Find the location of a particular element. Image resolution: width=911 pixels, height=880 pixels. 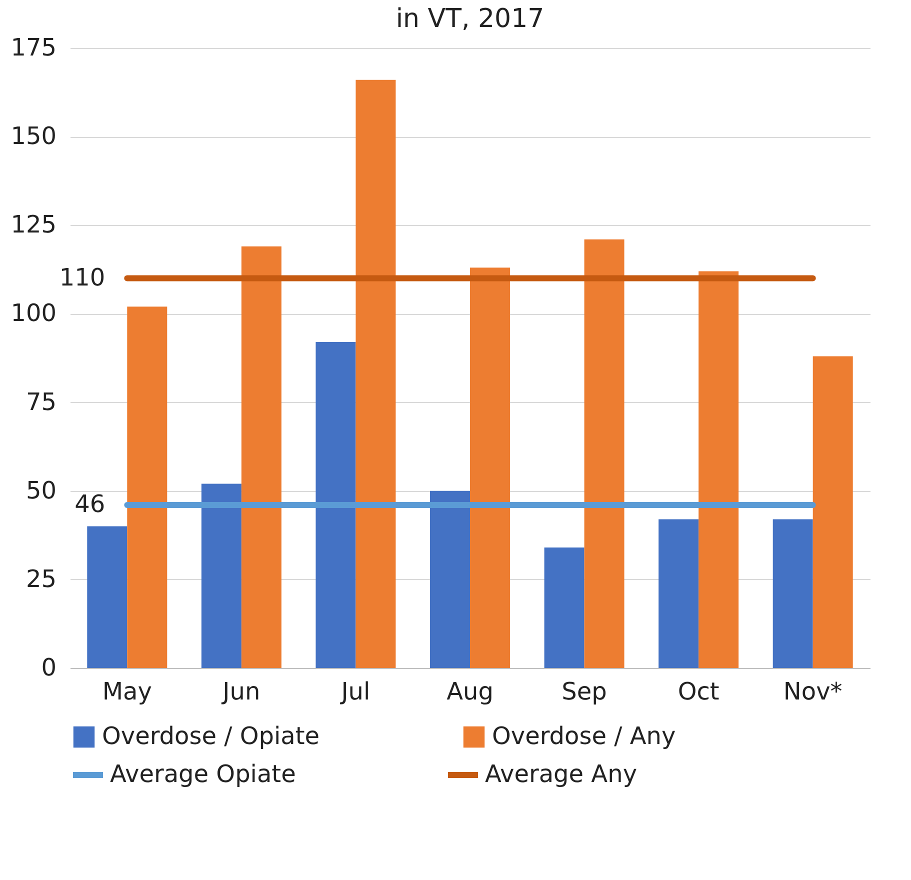

y-tick-label: 50 is located at coordinates (41, 490).